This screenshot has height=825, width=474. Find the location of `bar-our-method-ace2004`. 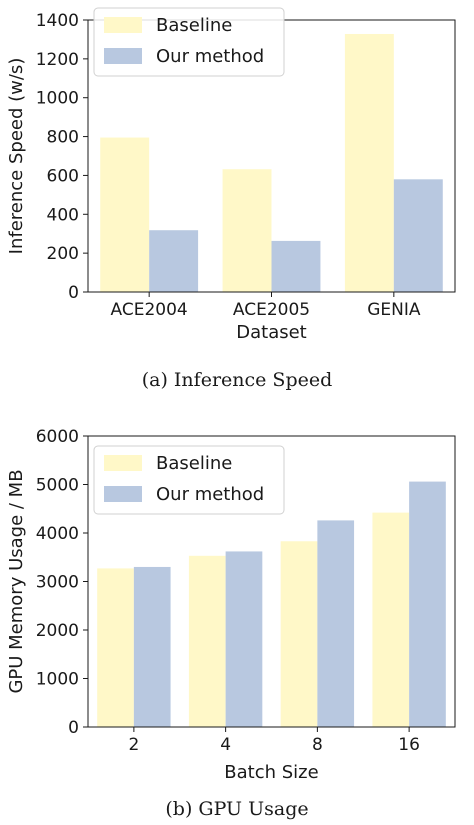

bar-our-method-ace2004 is located at coordinates (174, 261).